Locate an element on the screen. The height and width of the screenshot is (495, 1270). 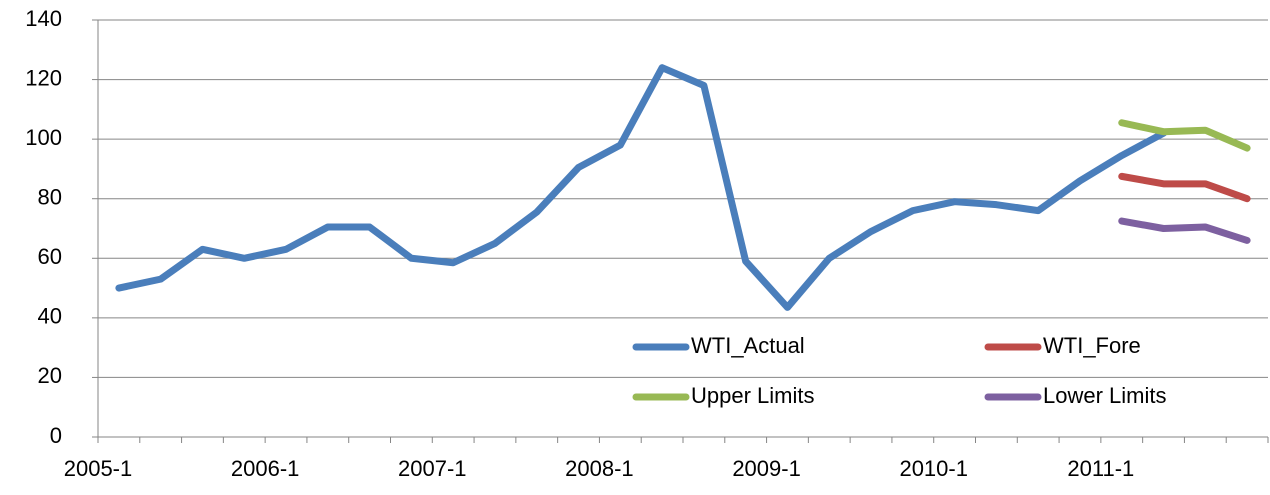
y-tick-label: 60 is located at coordinates (50, 256).